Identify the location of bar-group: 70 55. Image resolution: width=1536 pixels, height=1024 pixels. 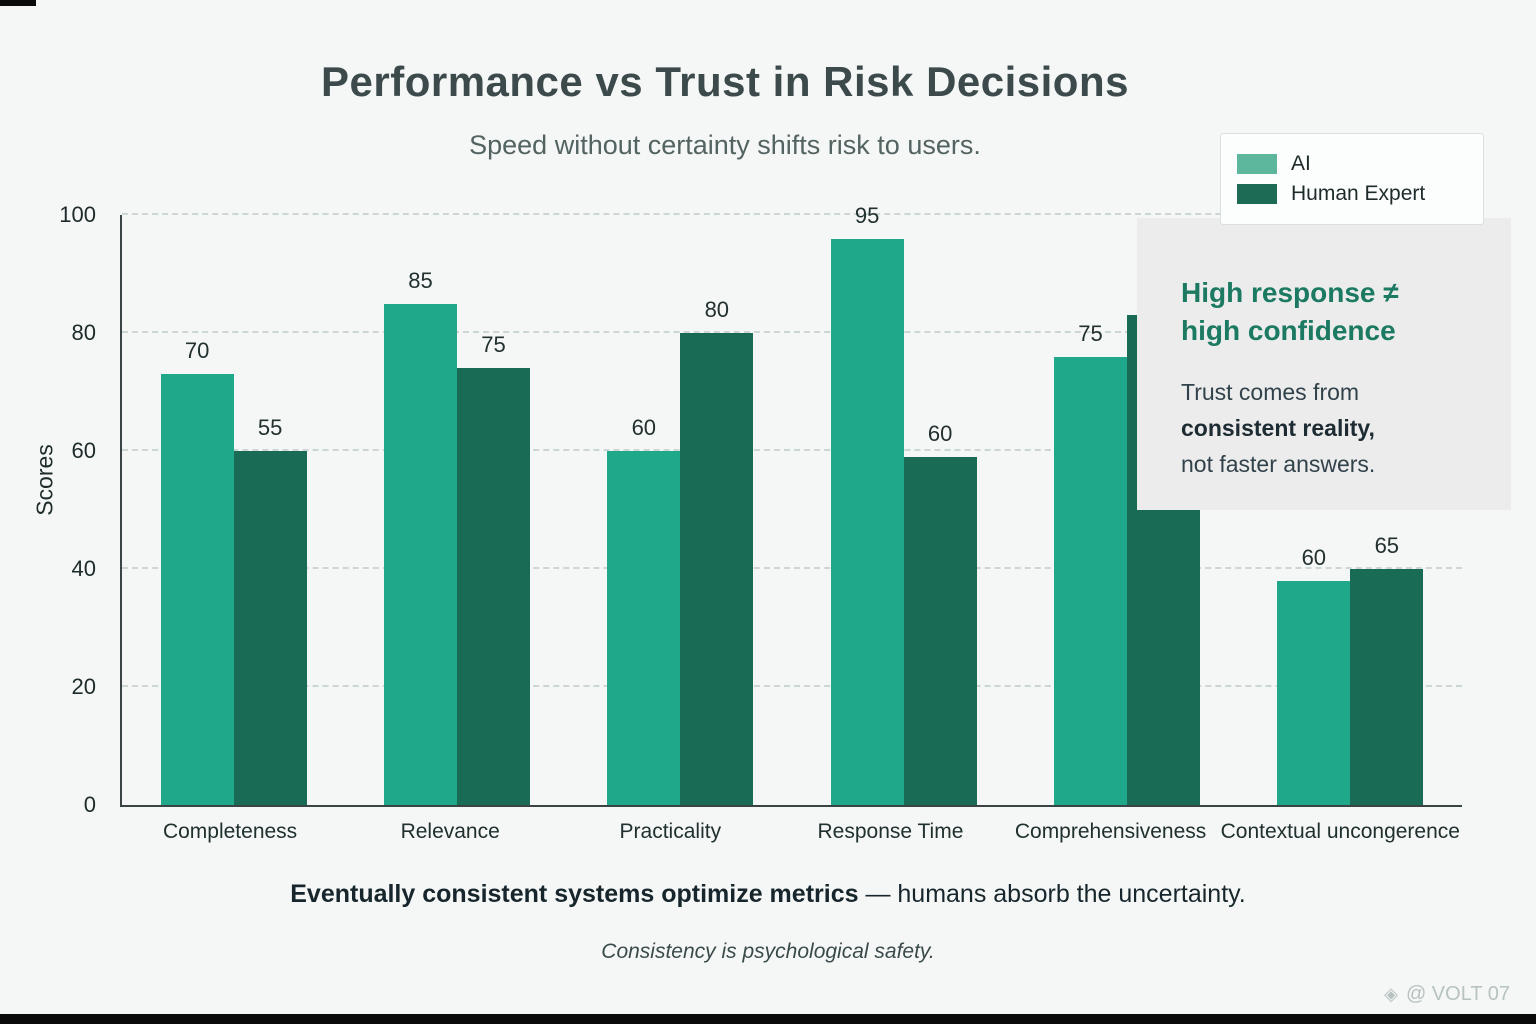
(233, 510).